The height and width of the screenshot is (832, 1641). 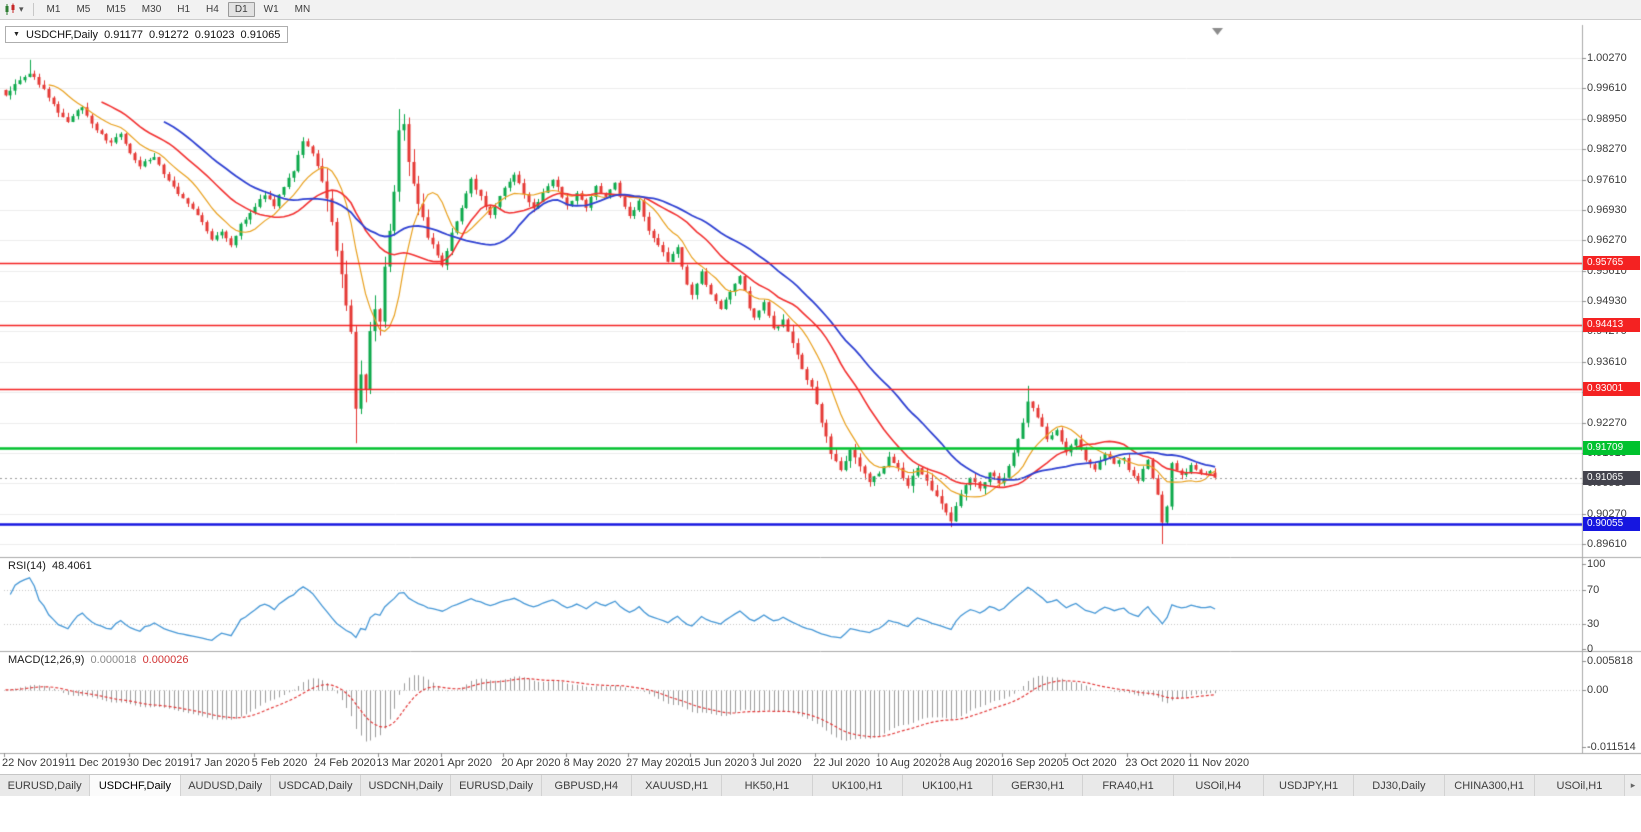 What do you see at coordinates (219, 763) in the screenshot?
I see `date-label: 17 Jan 2020` at bounding box center [219, 763].